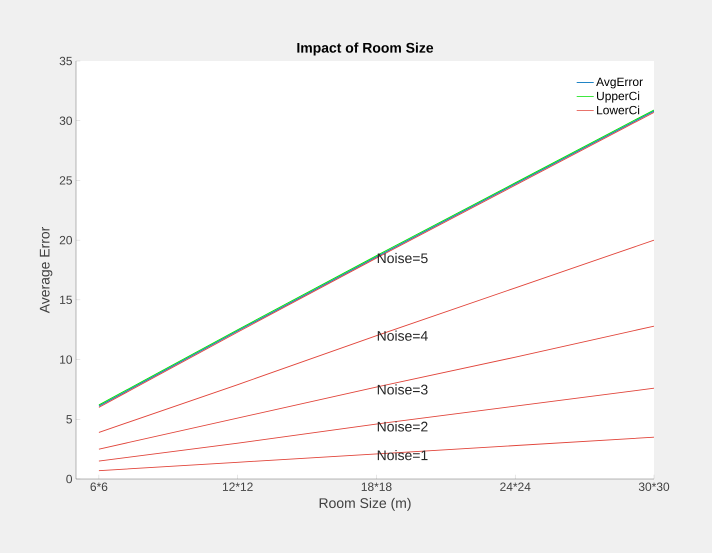  I want to click on annotation: Noise=3, so click(403, 389).